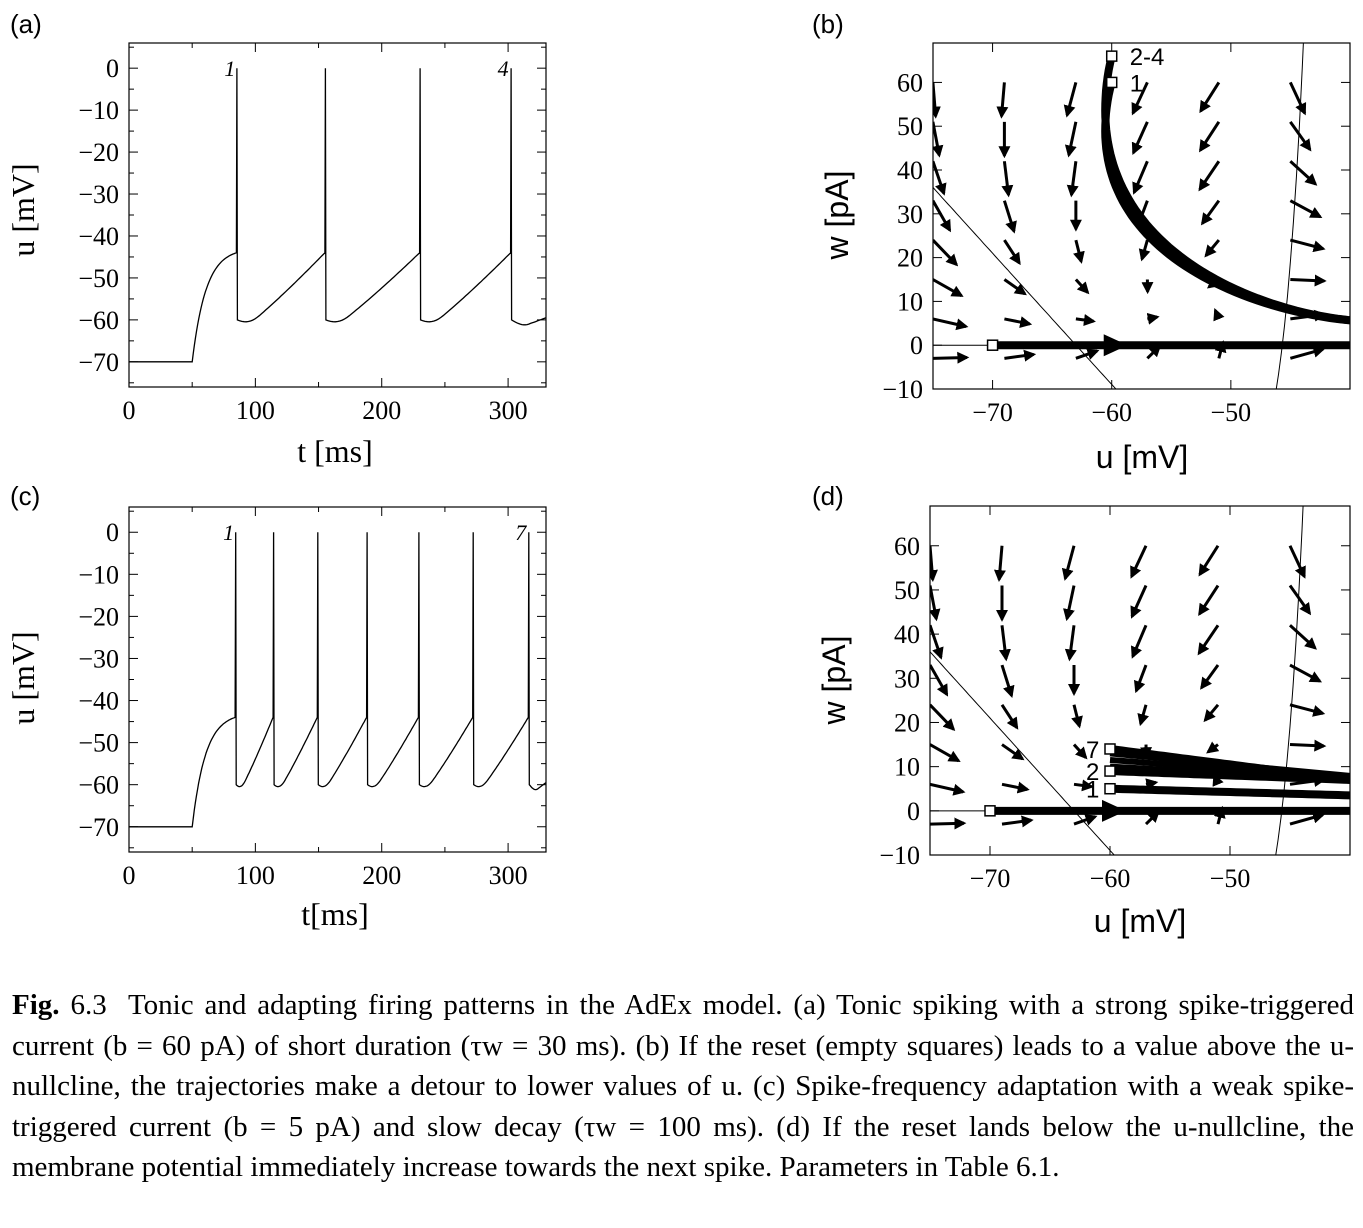 This screenshot has height=1228, width=1363. I want to click on reset-label: 1, so click(1136, 83).